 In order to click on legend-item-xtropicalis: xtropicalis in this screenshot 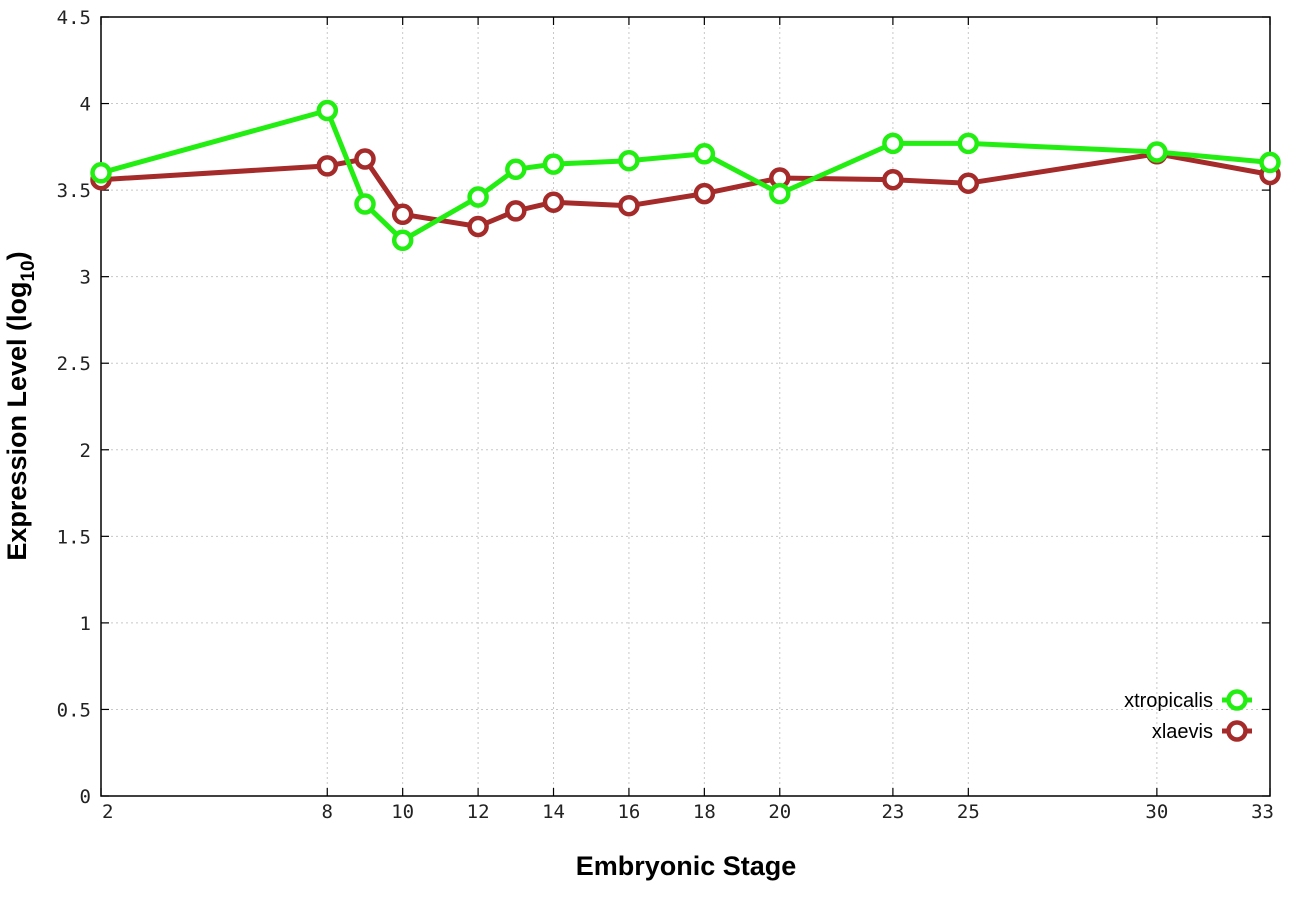, I will do `click(1188, 700)`.